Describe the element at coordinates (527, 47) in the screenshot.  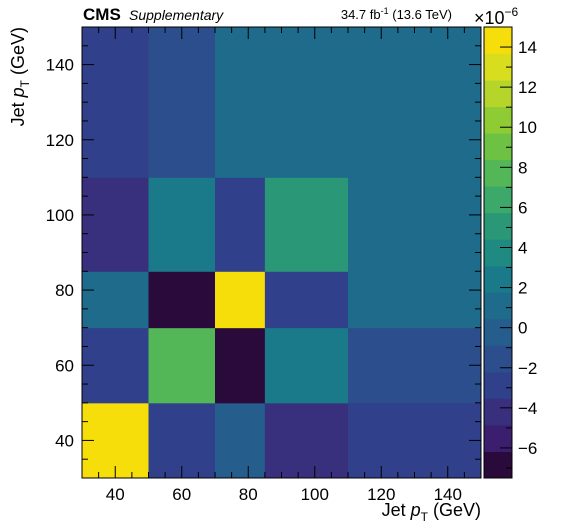
I see `colorbar-tick-label: 14` at that location.